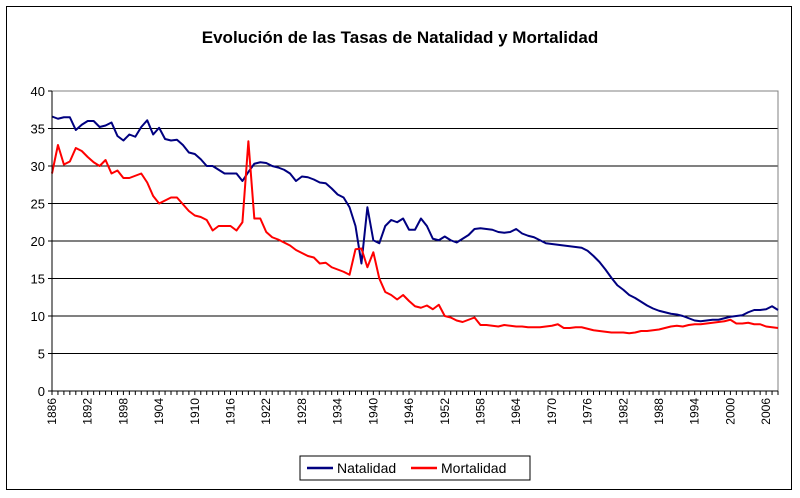 This screenshot has height=498, width=800. What do you see at coordinates (88, 411) in the screenshot?
I see `x-tick-label: 1892` at bounding box center [88, 411].